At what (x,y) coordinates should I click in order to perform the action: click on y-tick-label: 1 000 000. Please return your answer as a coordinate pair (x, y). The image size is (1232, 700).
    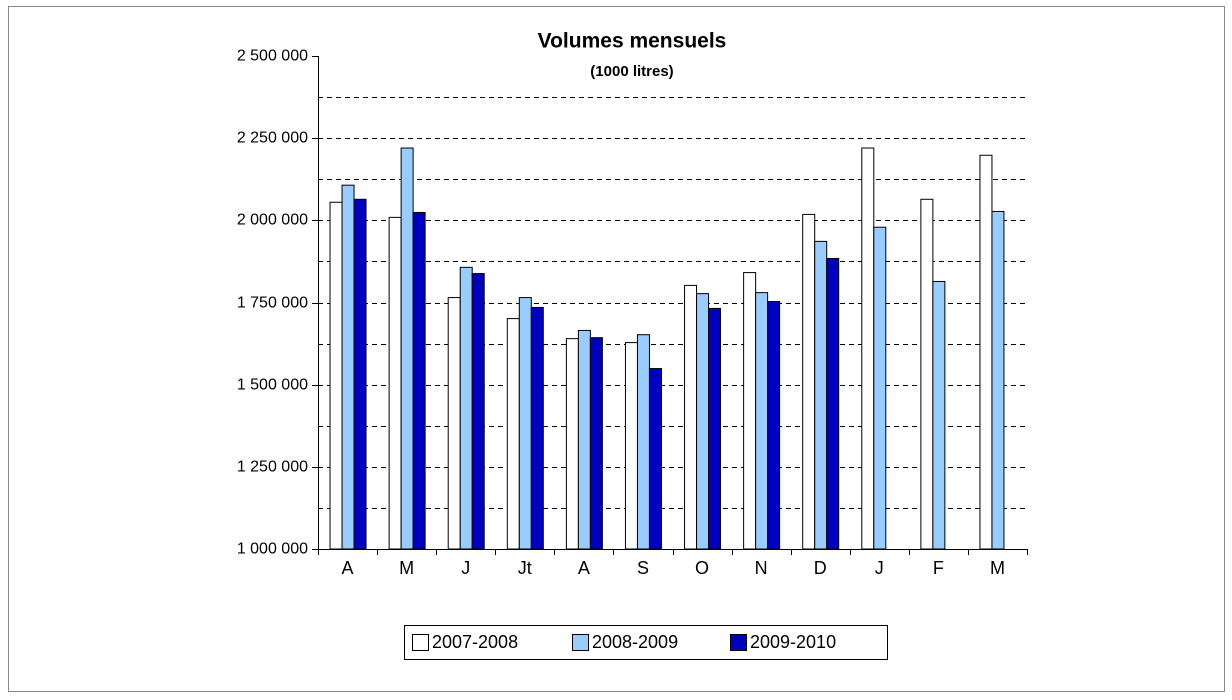
    Looking at the image, I should click on (272, 549).